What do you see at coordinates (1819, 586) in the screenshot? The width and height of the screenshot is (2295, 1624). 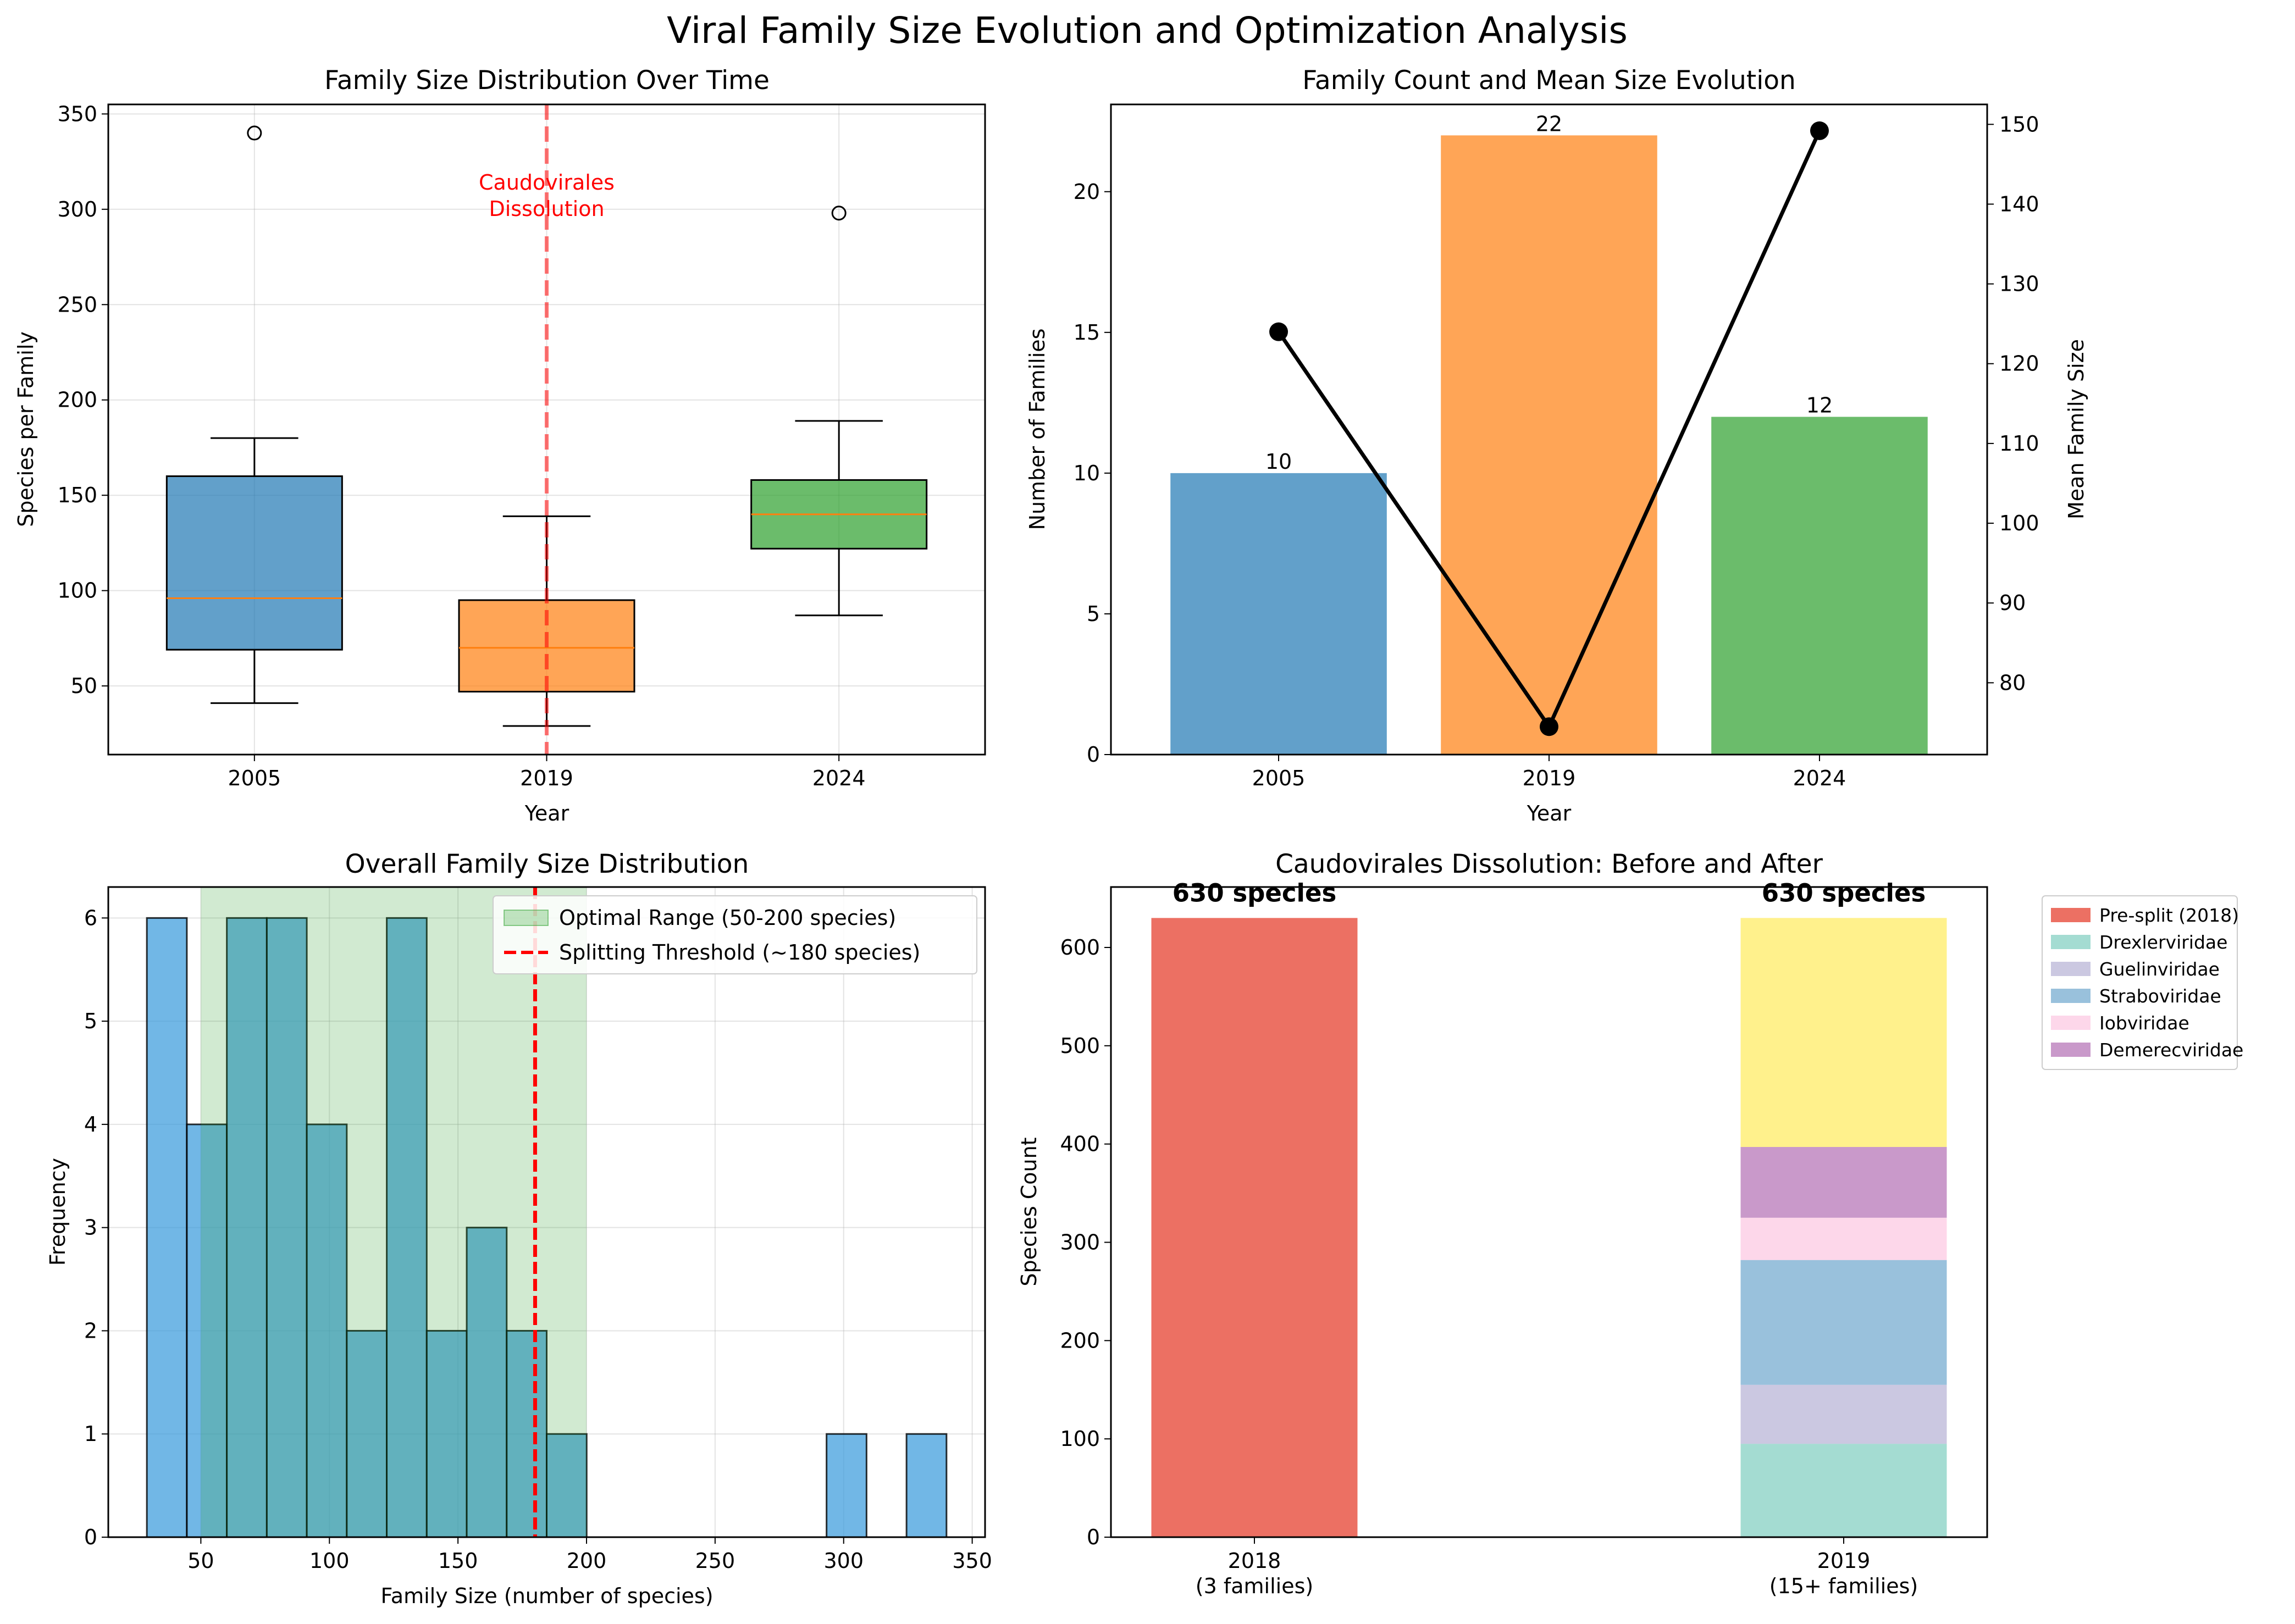 I see `bar-2024` at bounding box center [1819, 586].